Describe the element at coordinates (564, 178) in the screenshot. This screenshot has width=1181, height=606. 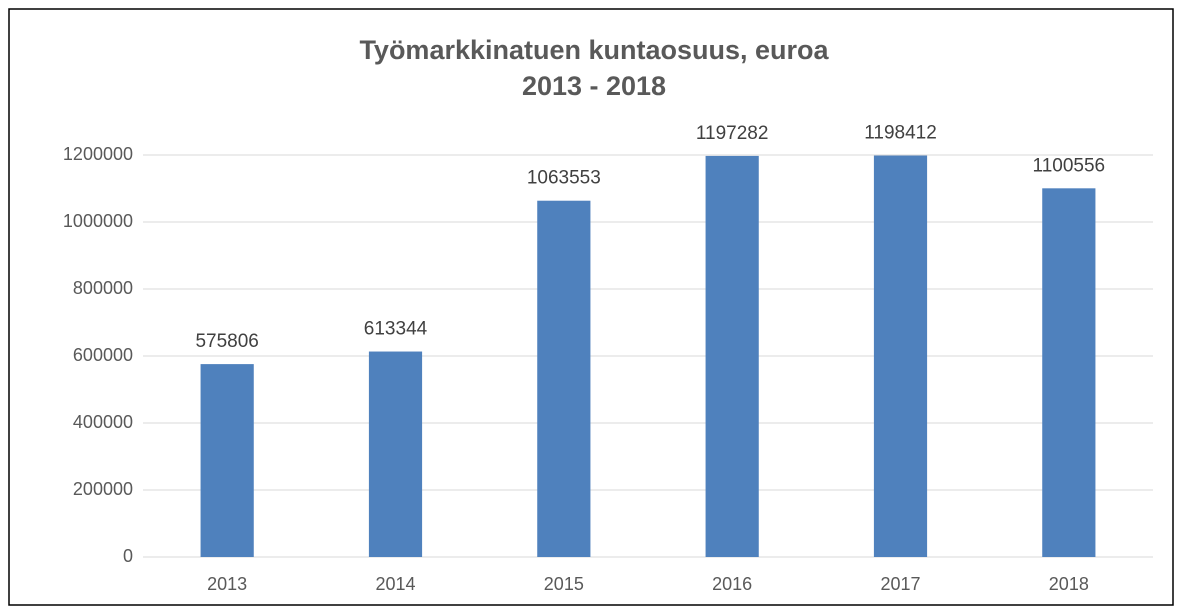
I see `data-label: 1063553` at that location.